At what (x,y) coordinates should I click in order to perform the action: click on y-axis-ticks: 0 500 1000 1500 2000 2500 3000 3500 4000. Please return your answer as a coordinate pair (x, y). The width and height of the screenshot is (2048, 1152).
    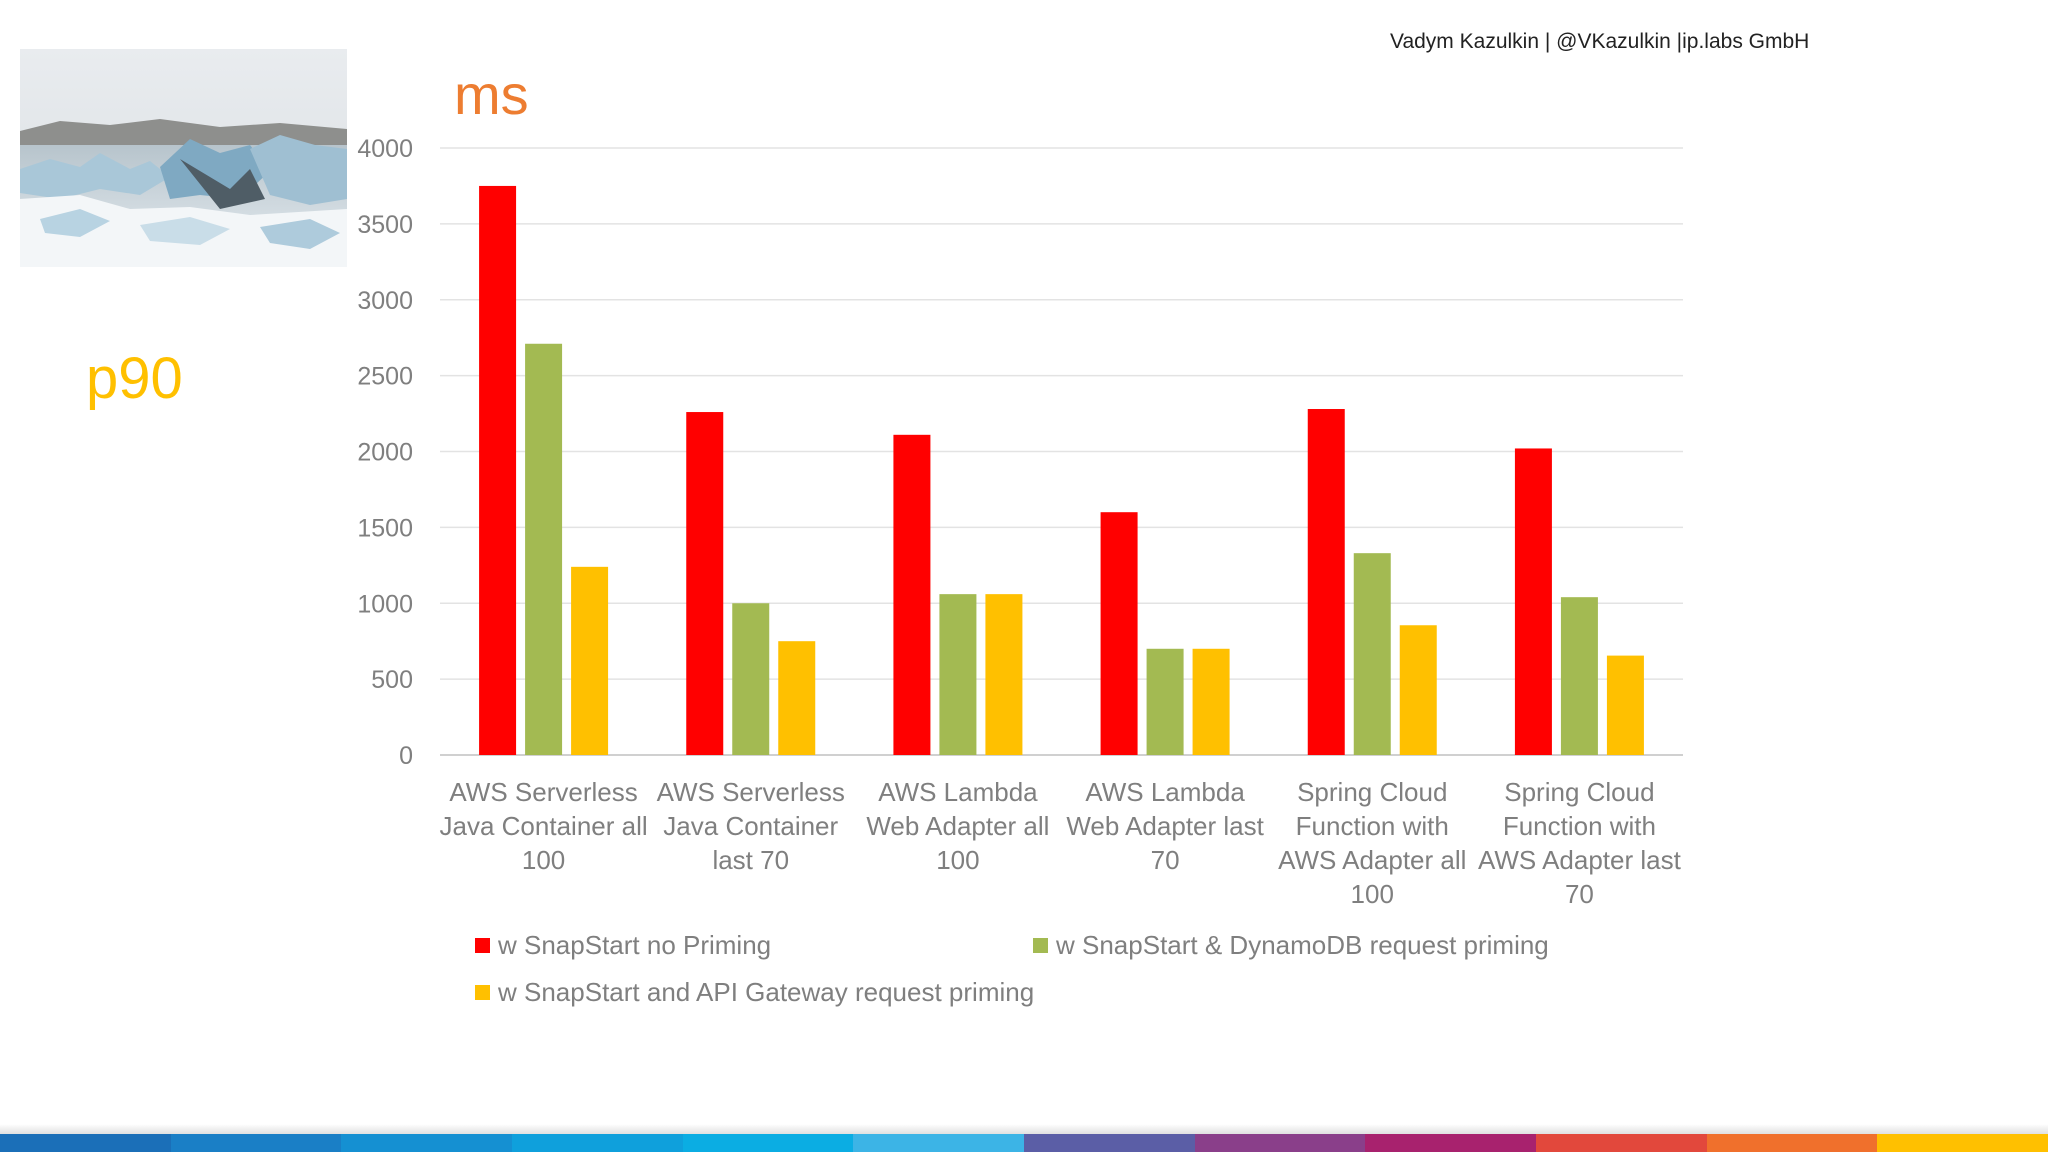
    Looking at the image, I should click on (385, 452).